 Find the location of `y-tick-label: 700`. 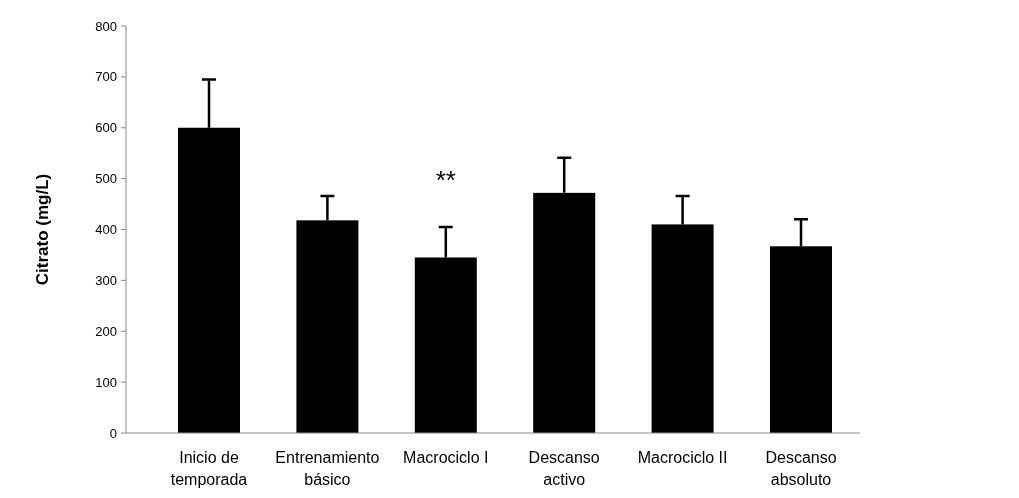

y-tick-label: 700 is located at coordinates (106, 77).